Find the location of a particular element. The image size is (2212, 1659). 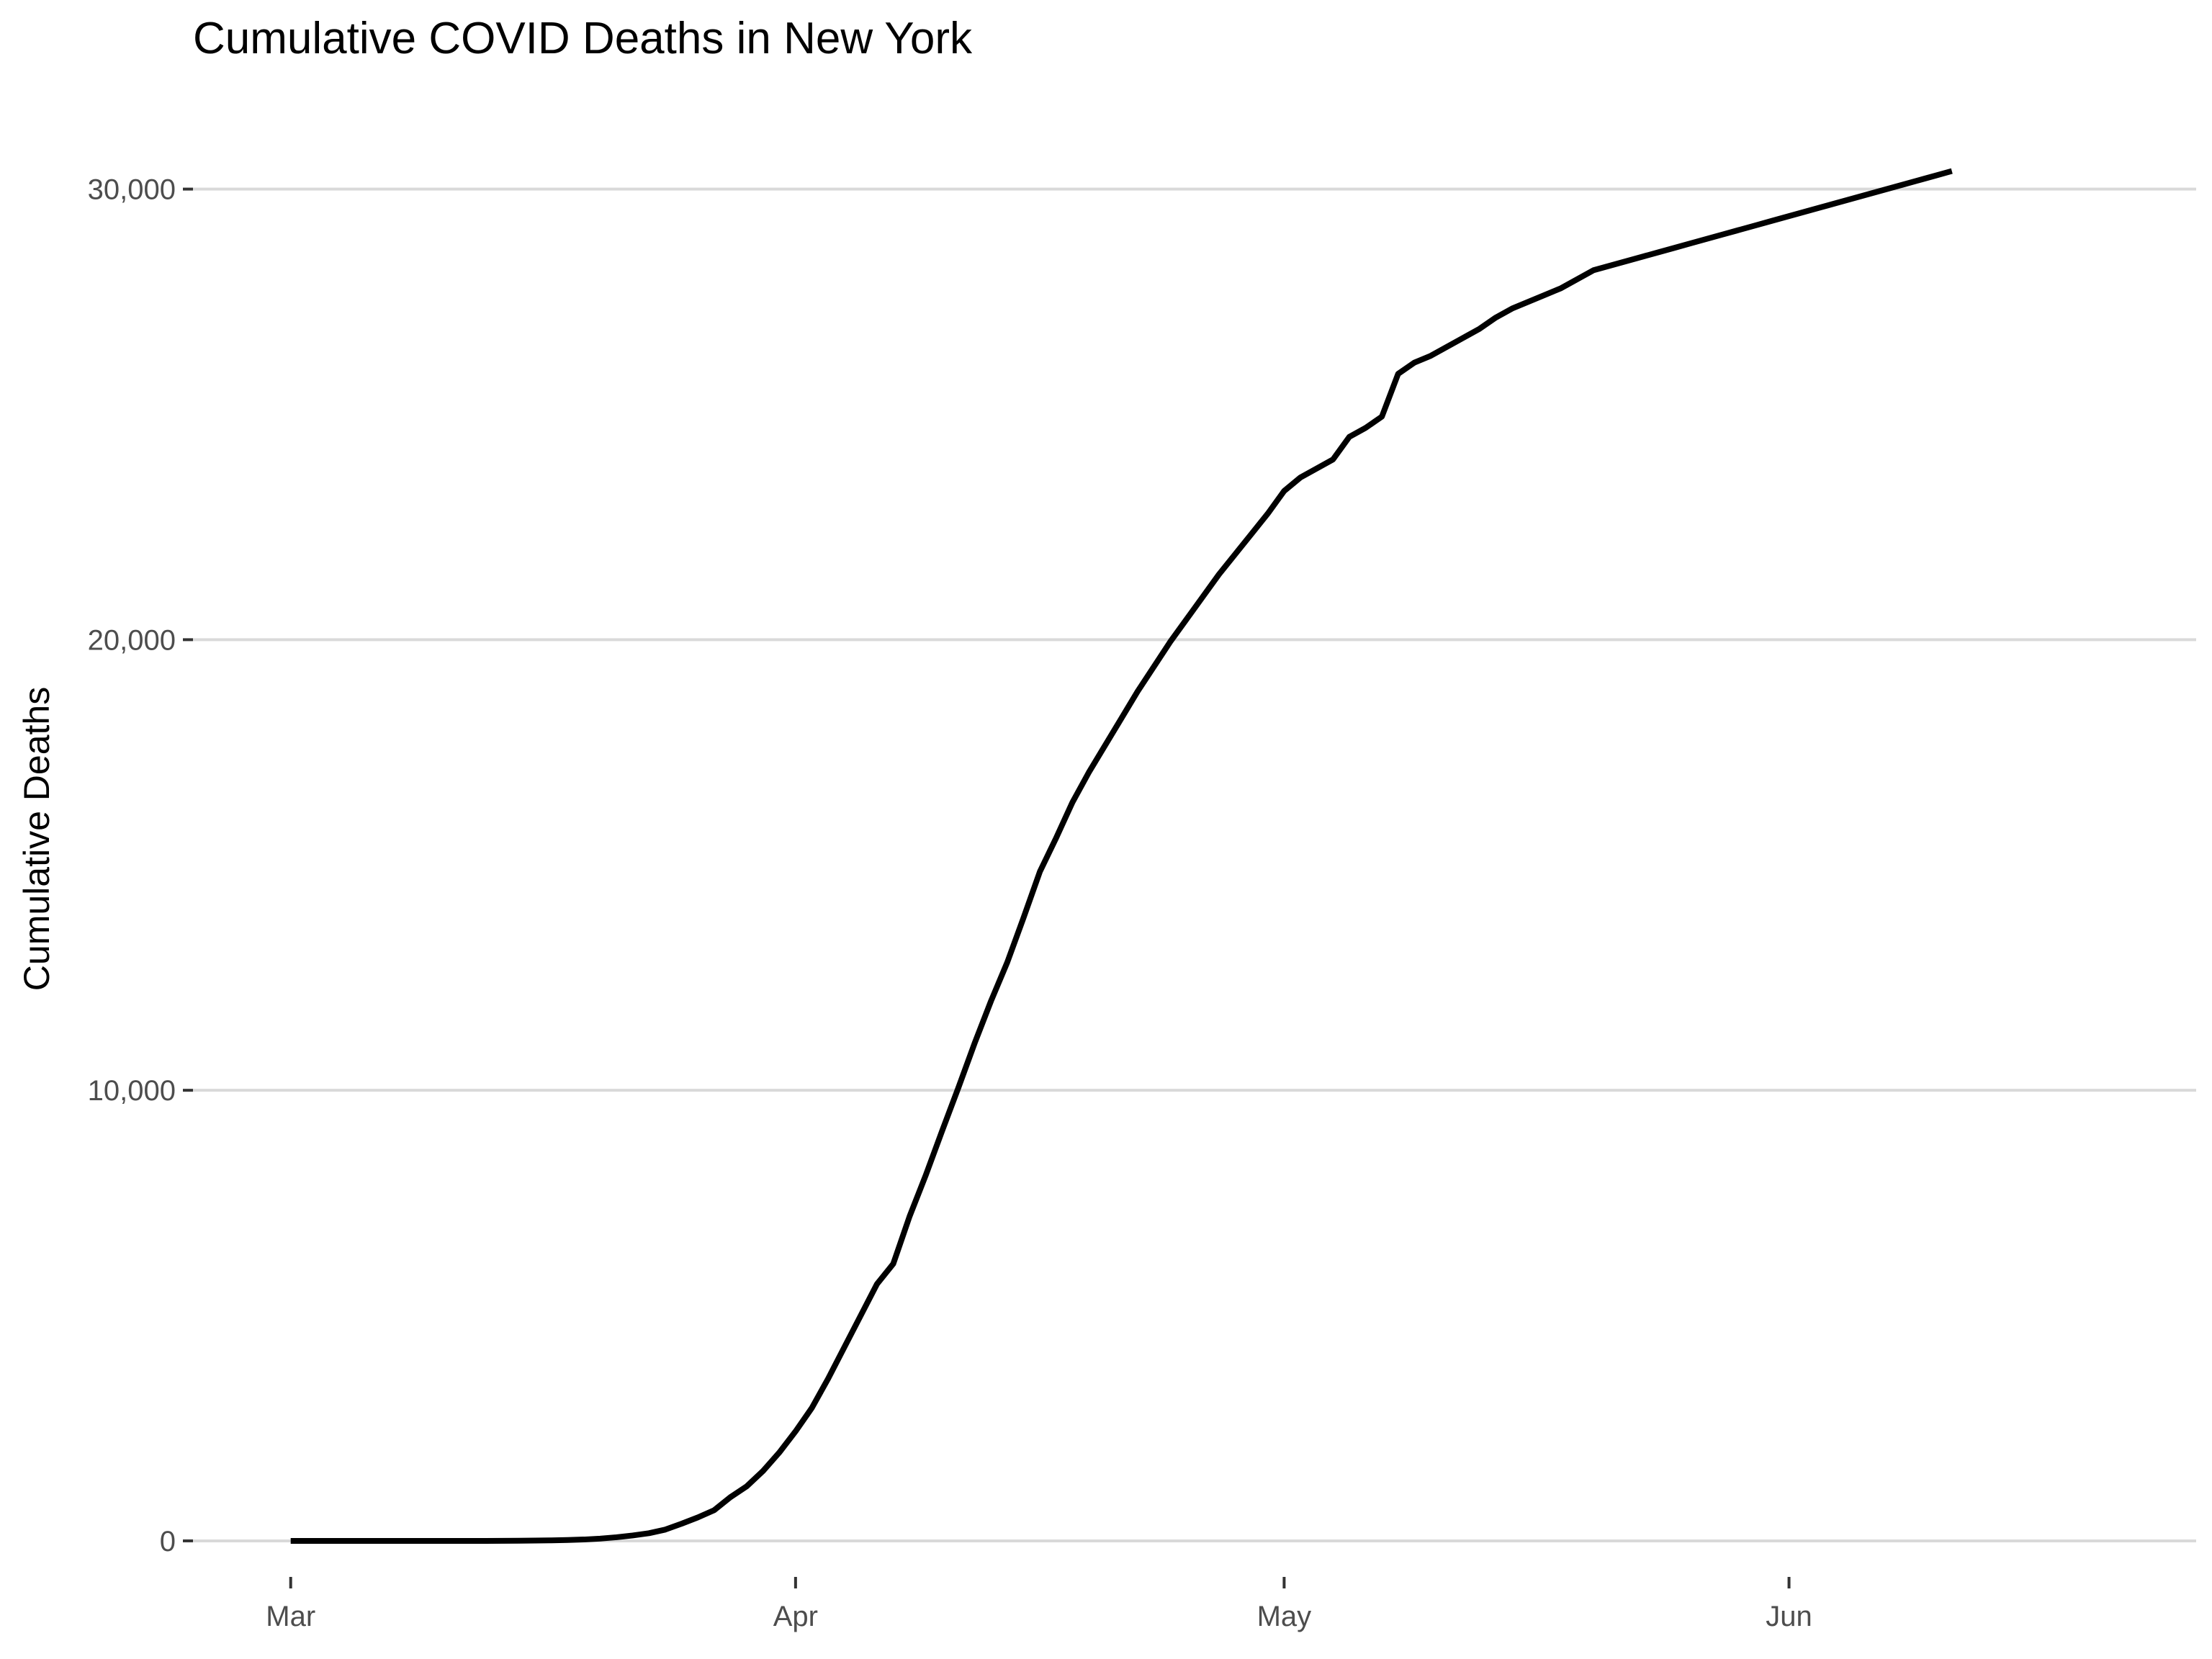

y-axis-title: Cumulative Deaths is located at coordinates (37, 839).